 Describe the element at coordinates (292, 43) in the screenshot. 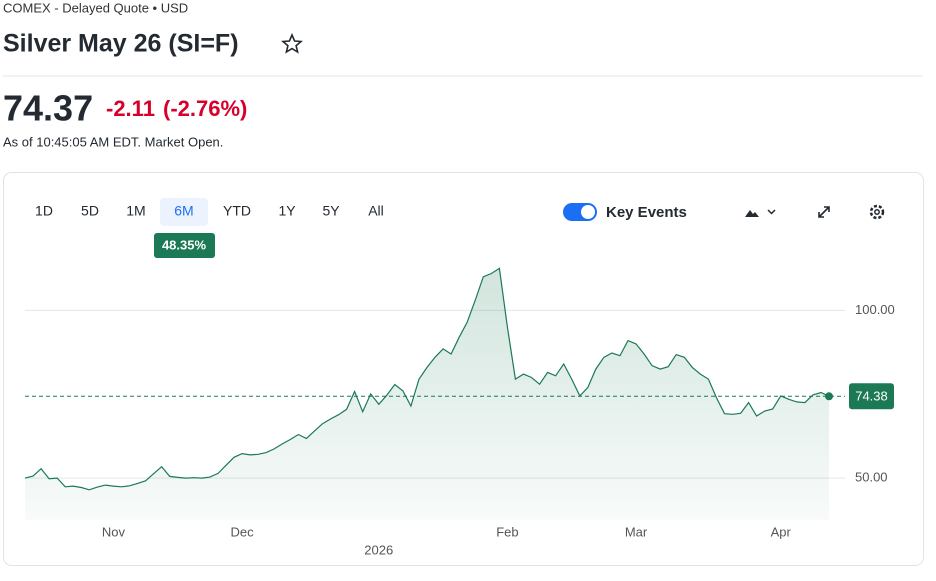

I see `watchlist-star` at that location.